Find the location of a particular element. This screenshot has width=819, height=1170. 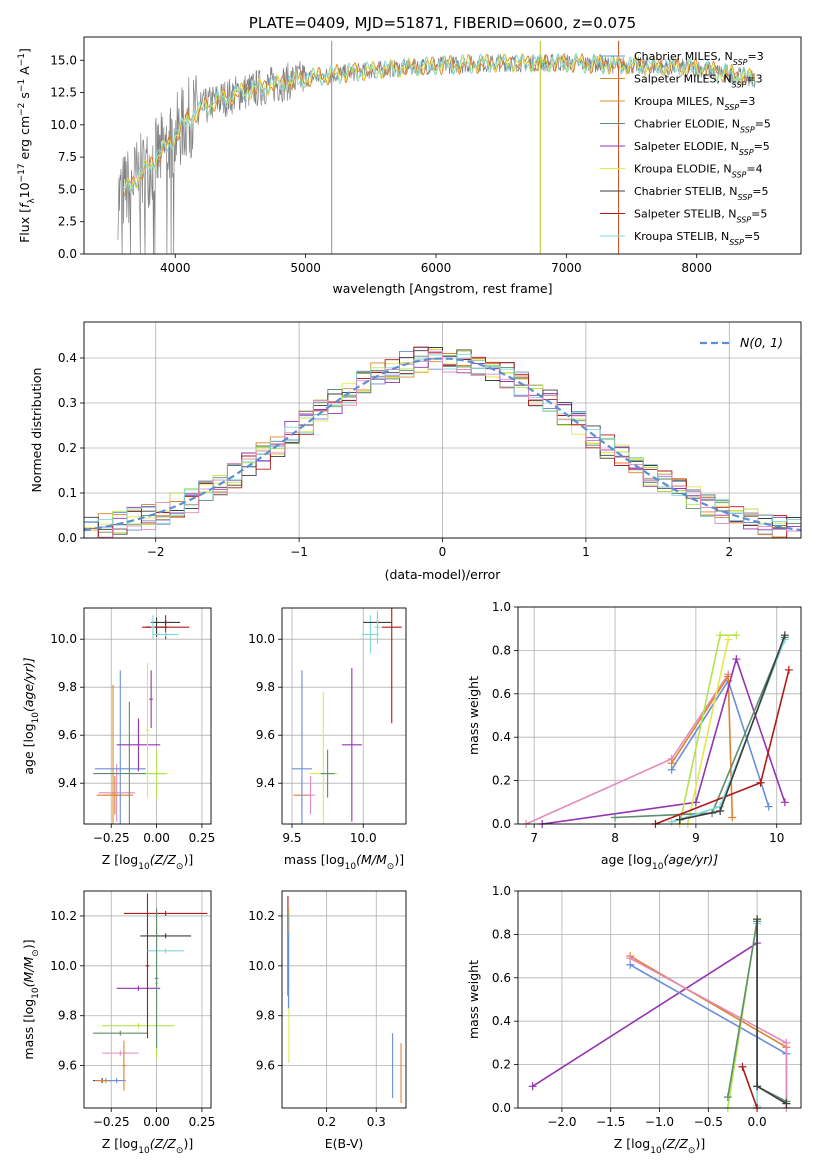

x-axis-label: Z [log10(Z/Z⊙)] is located at coordinates (659, 1146).